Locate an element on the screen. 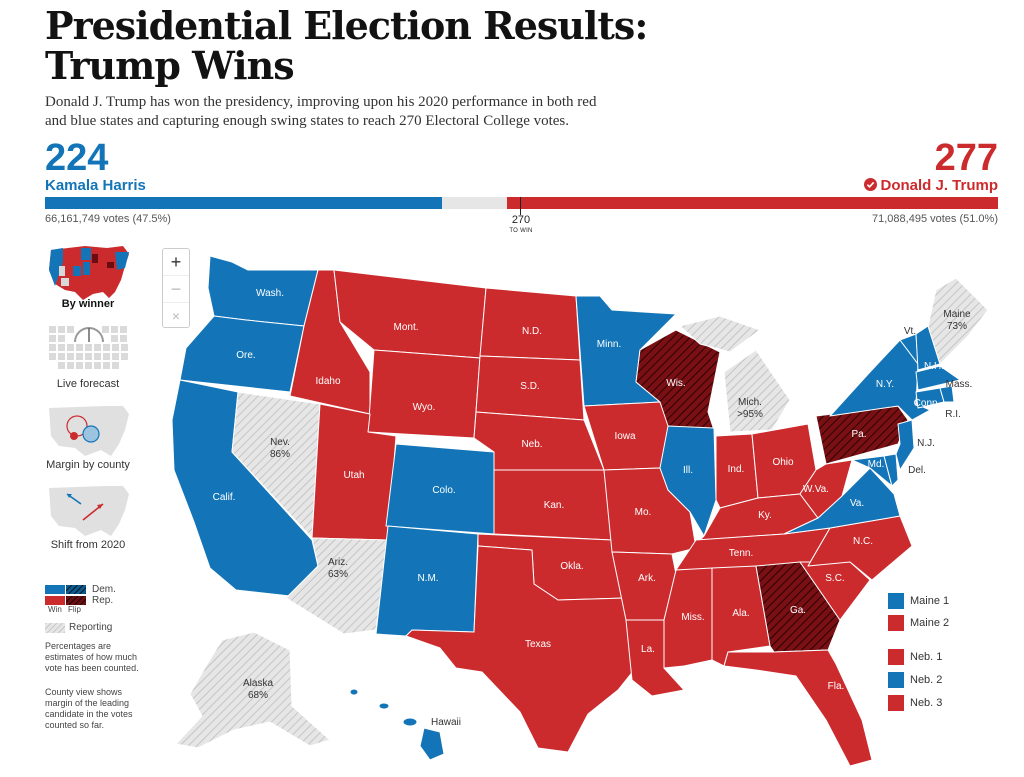  view-margin-by-county-thumbnail is located at coordinates (88, 431).